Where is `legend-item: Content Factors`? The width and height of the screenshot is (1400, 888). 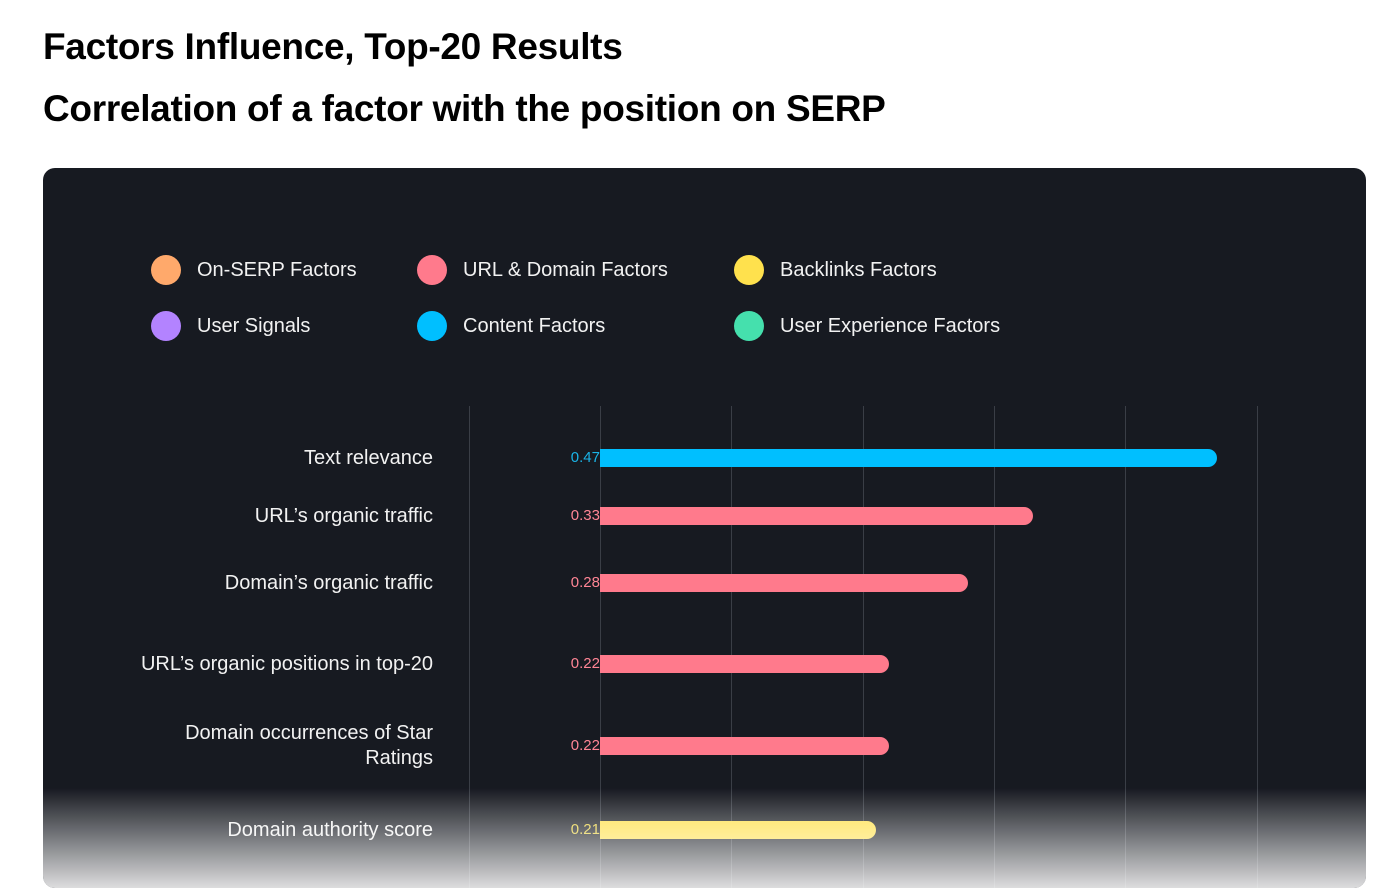 legend-item: Content Factors is located at coordinates (511, 326).